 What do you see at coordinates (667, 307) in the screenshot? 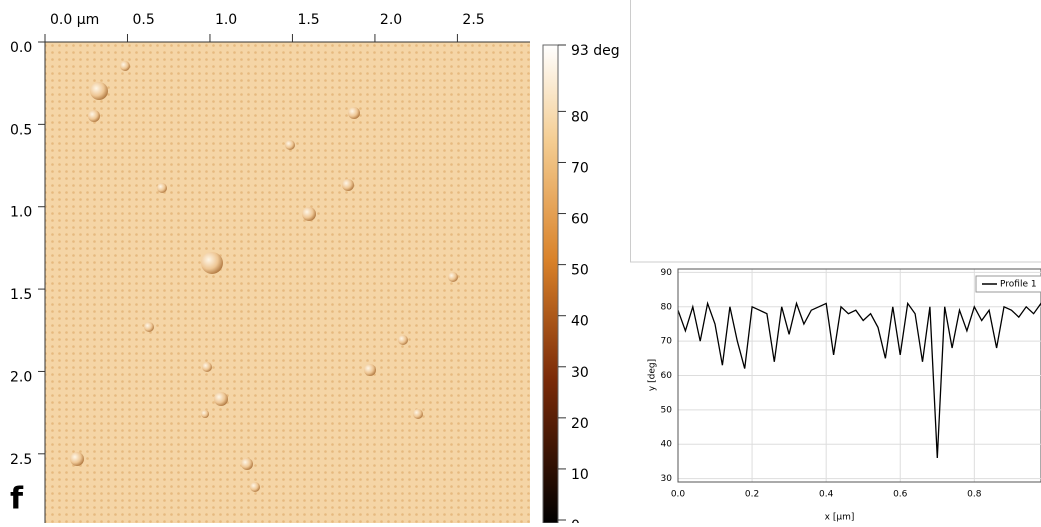
I see `y-tick-label: 80` at bounding box center [667, 307].